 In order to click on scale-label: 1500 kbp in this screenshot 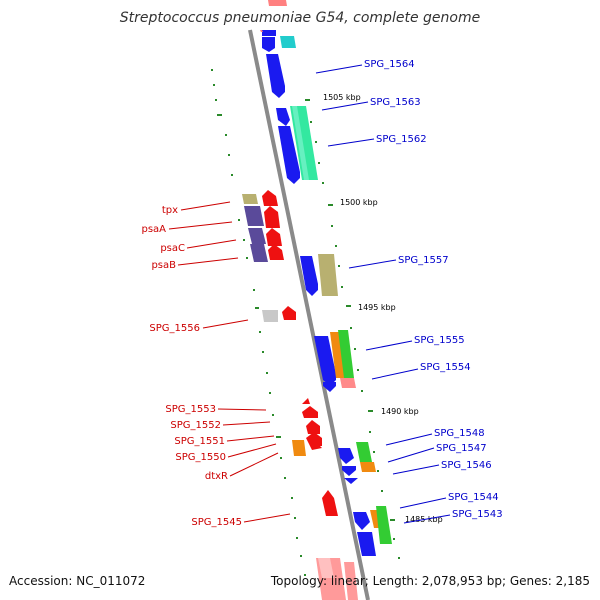, I will do `click(359, 202)`.